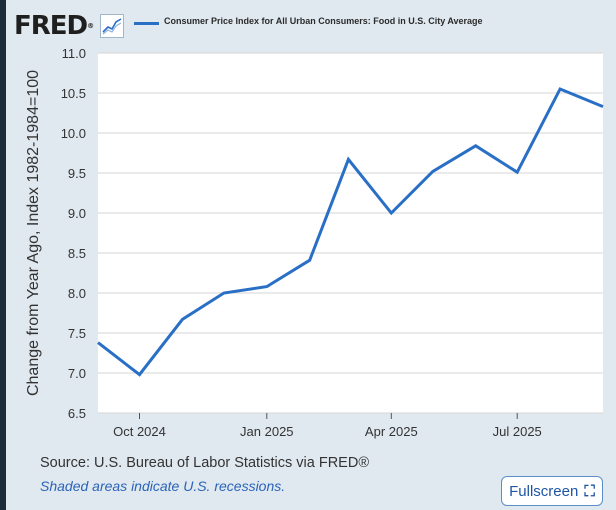  Describe the element at coordinates (77, 413) in the screenshot. I see `y-tick-label: 6.5` at that location.